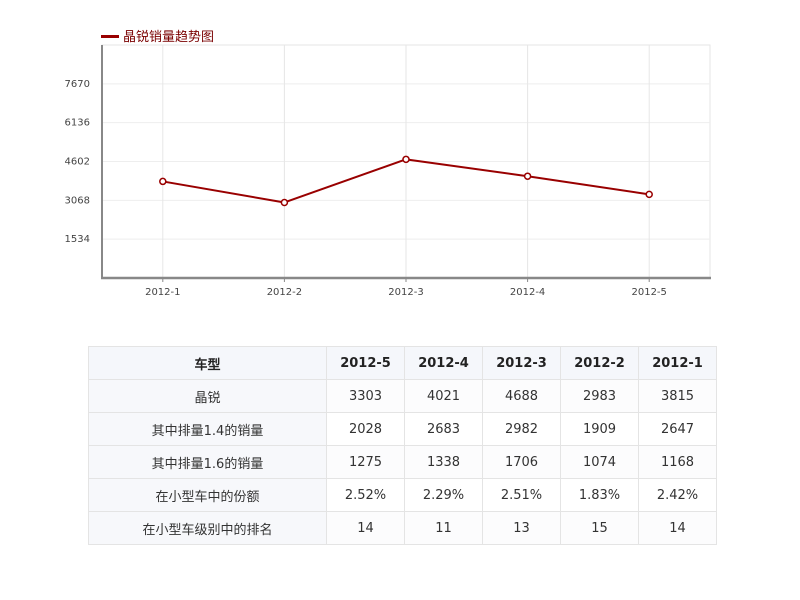 Image resolution: width=800 pixels, height=600 pixels. I want to click on x-tick-label: 2012-5, so click(648, 292).